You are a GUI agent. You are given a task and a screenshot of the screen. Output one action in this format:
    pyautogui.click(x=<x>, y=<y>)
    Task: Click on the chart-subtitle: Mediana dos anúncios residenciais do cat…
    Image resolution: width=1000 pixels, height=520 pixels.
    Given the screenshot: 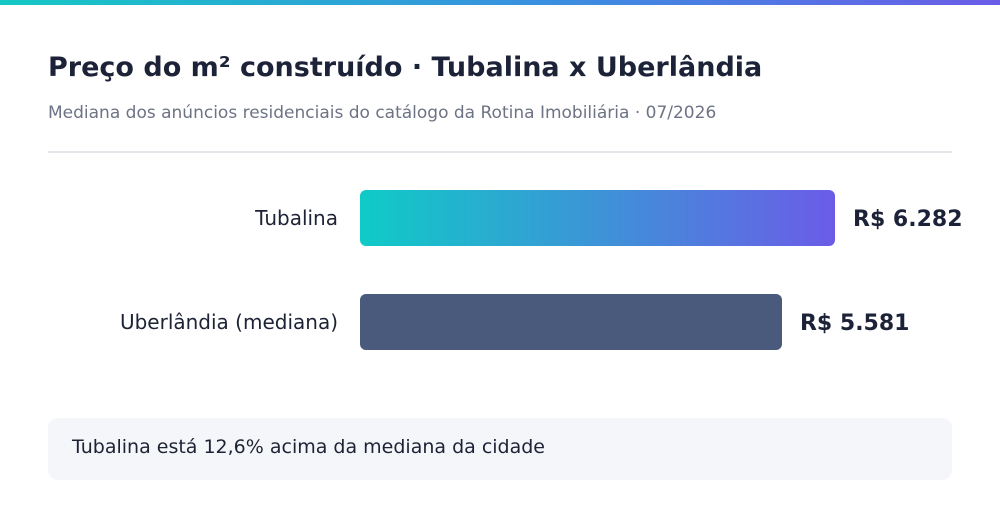 What is the action you would take?
    pyautogui.click(x=382, y=113)
    